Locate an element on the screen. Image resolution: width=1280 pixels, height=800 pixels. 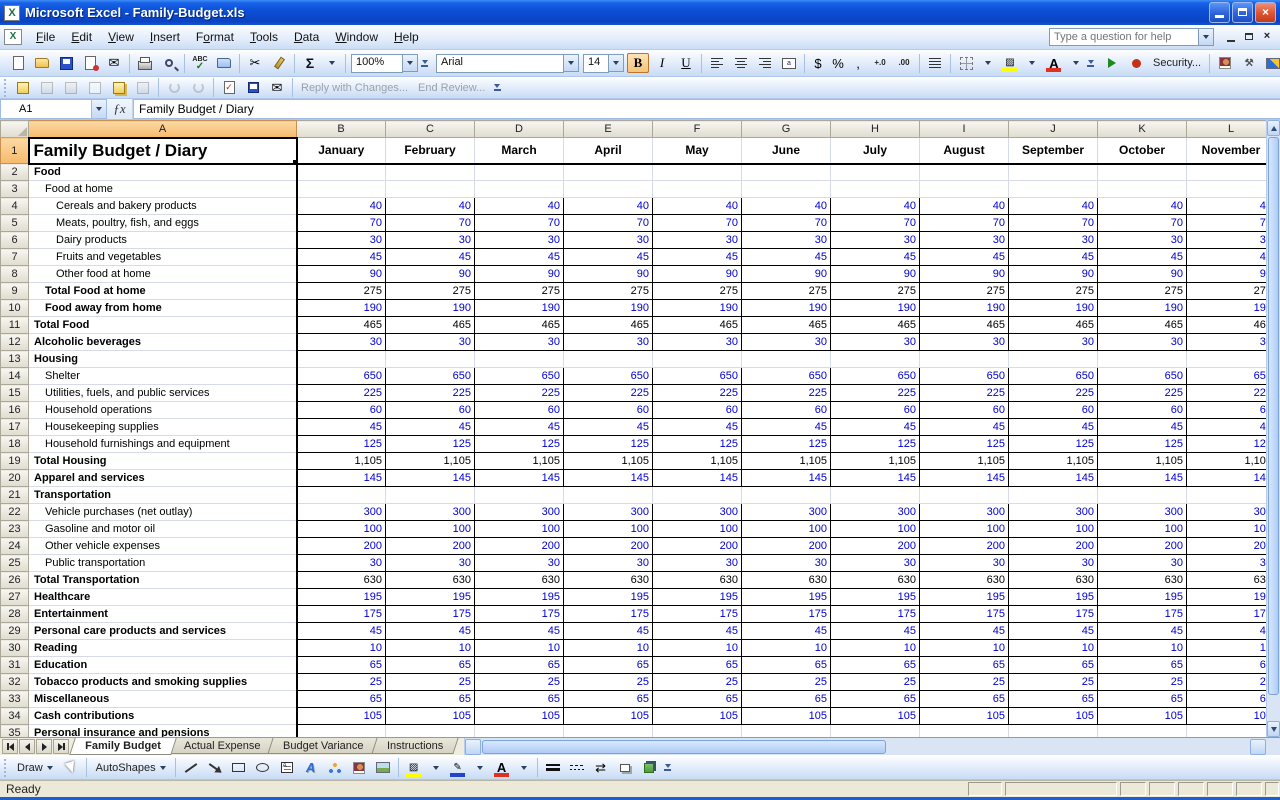
save-version-icon is located at coordinates (253, 88).